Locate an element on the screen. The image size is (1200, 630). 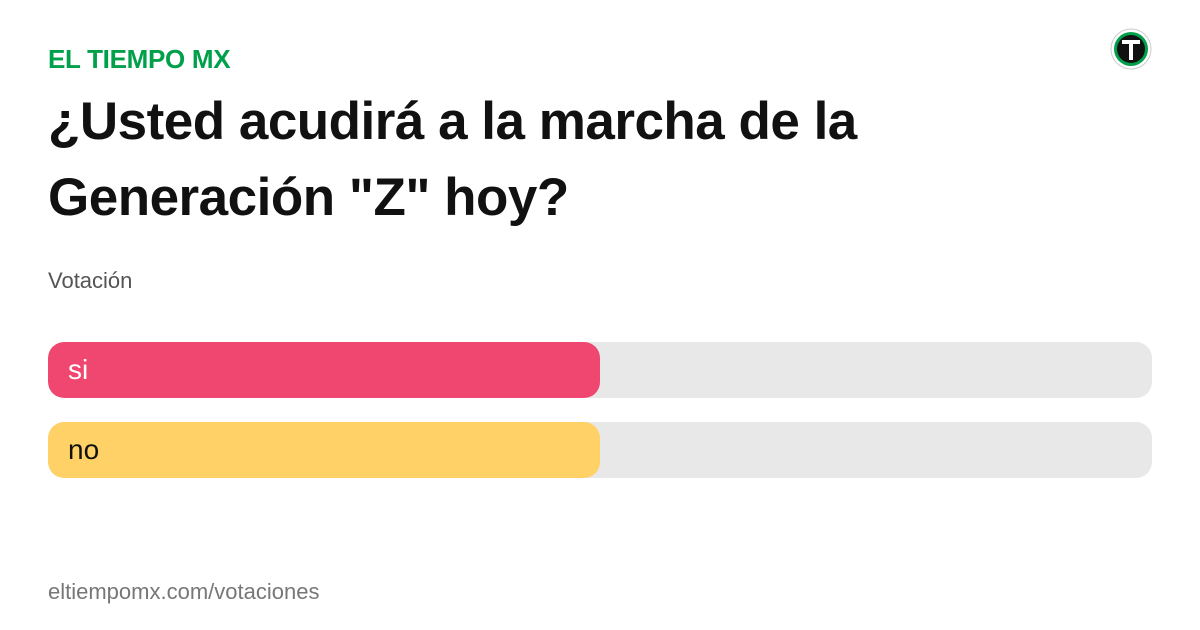
footer-link: eltiempomx.com/votaciones is located at coordinates (184, 591).